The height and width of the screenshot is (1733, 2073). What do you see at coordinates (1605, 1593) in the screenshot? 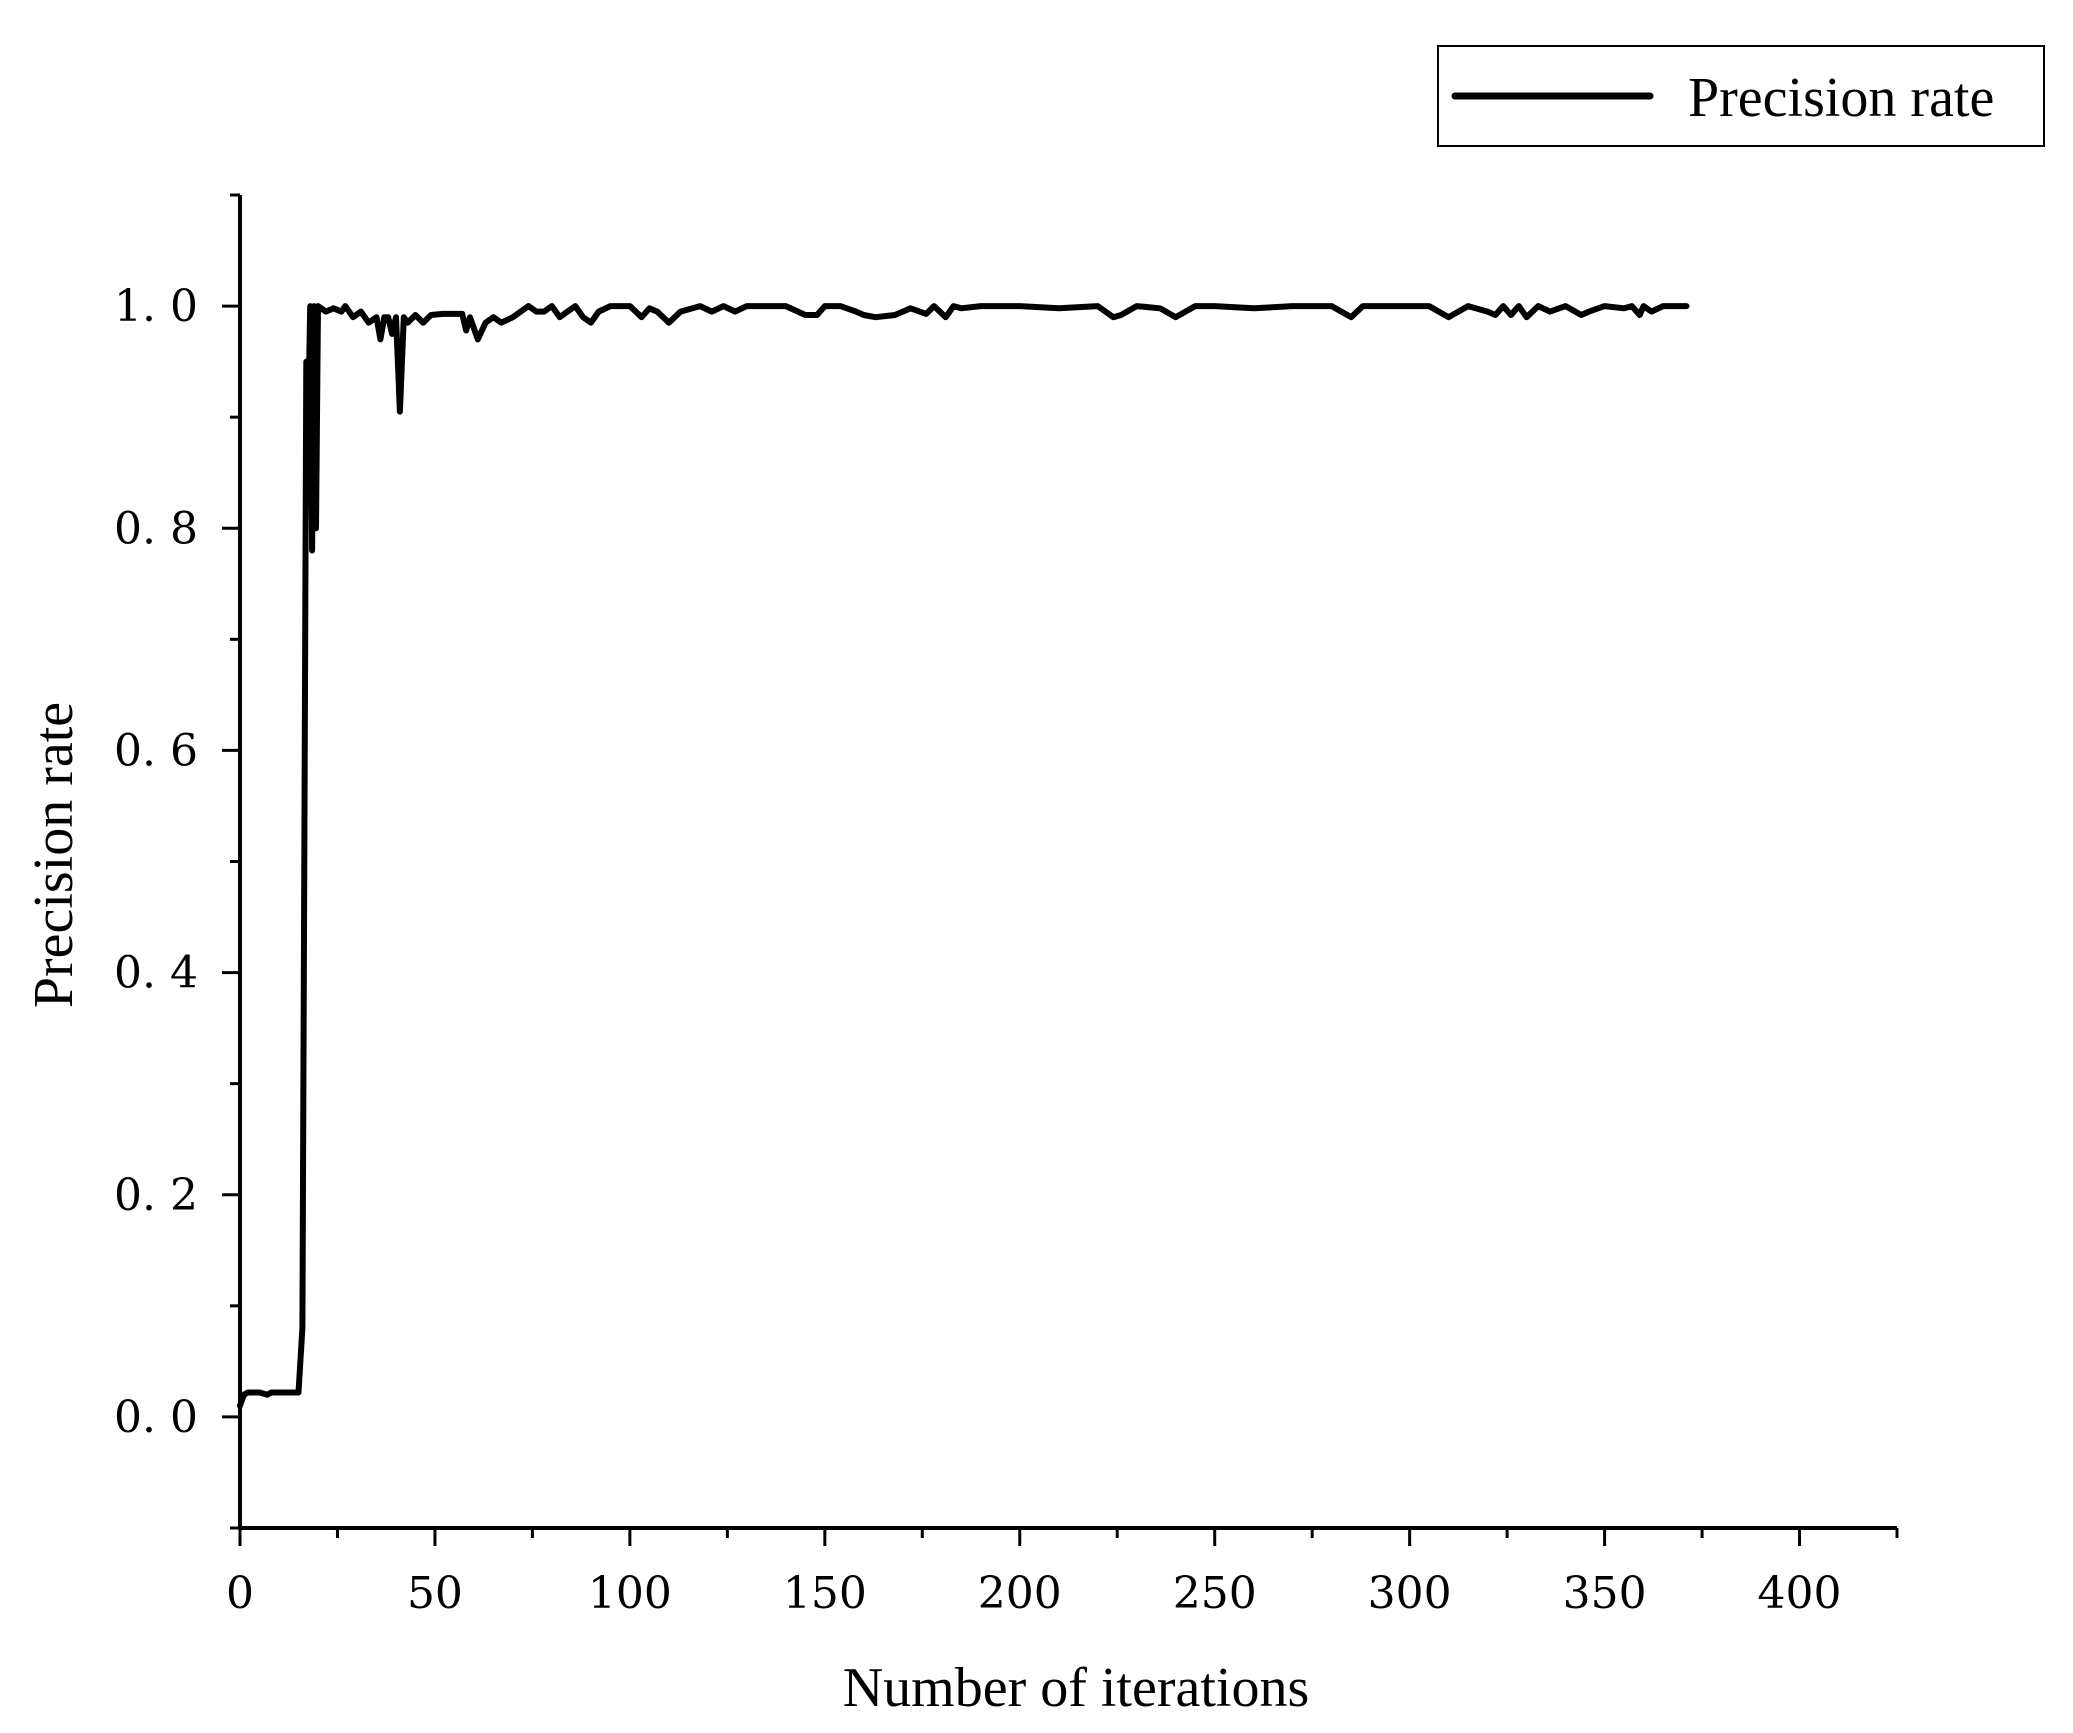
I see `x-tick-label: 350` at bounding box center [1605, 1593].